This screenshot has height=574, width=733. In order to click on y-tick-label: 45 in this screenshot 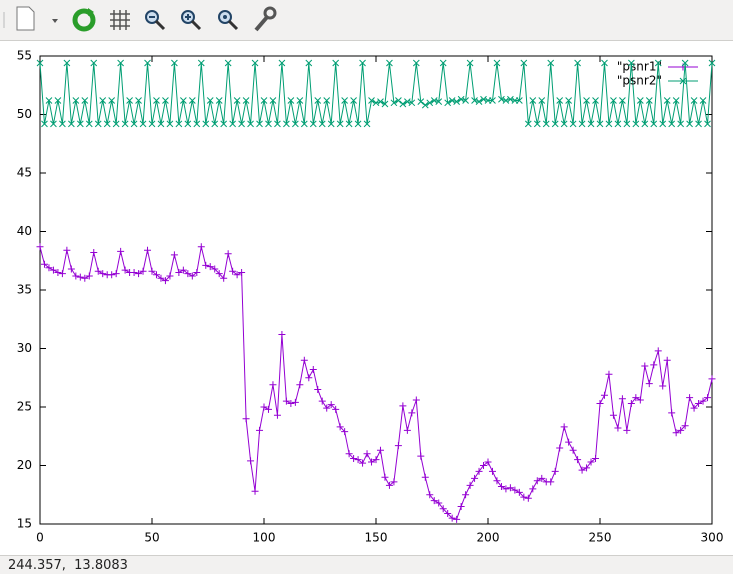, I will do `click(24, 173)`.